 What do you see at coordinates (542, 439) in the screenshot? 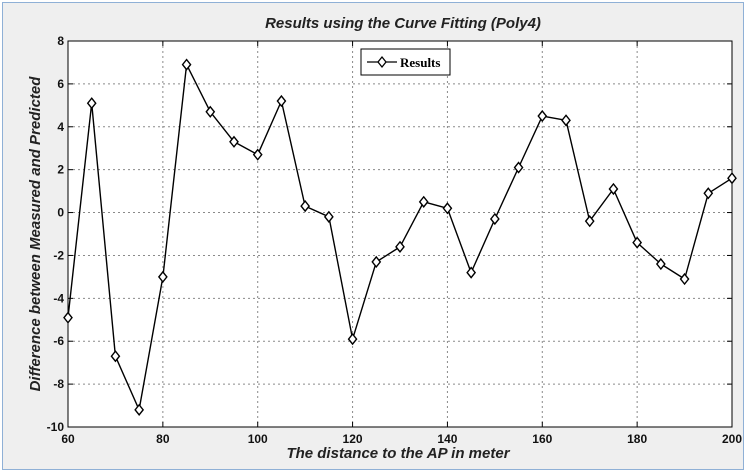
I see `x-tick-label: 160` at bounding box center [542, 439].